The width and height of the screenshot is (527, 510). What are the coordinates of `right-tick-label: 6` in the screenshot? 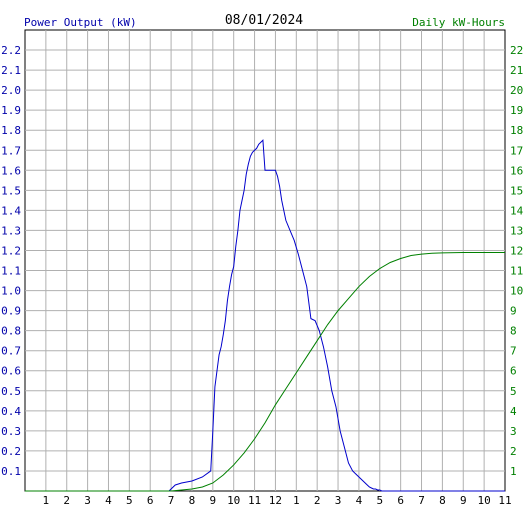 It's located at (513, 371).